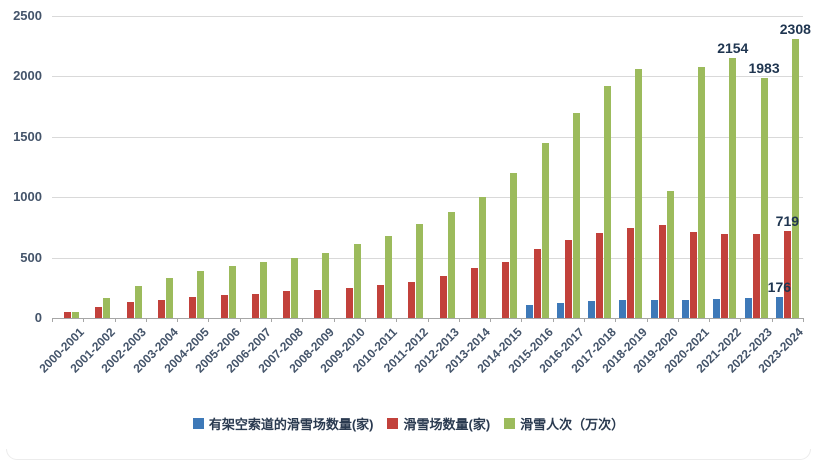  Describe the element at coordinates (27, 76) in the screenshot. I see `y-axis-tick-label: 2000` at that location.